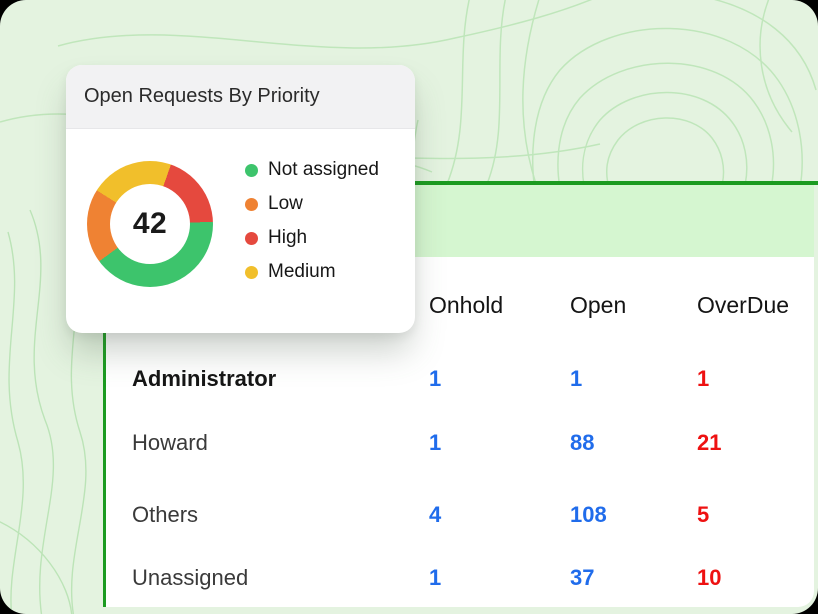 The width and height of the screenshot is (818, 614). I want to click on table-row-others: Others 4 108 5, so click(460, 515).